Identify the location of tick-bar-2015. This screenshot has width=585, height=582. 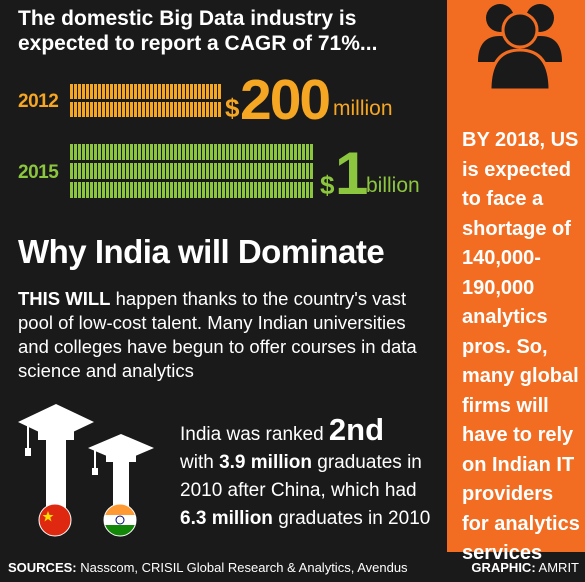
(191, 171).